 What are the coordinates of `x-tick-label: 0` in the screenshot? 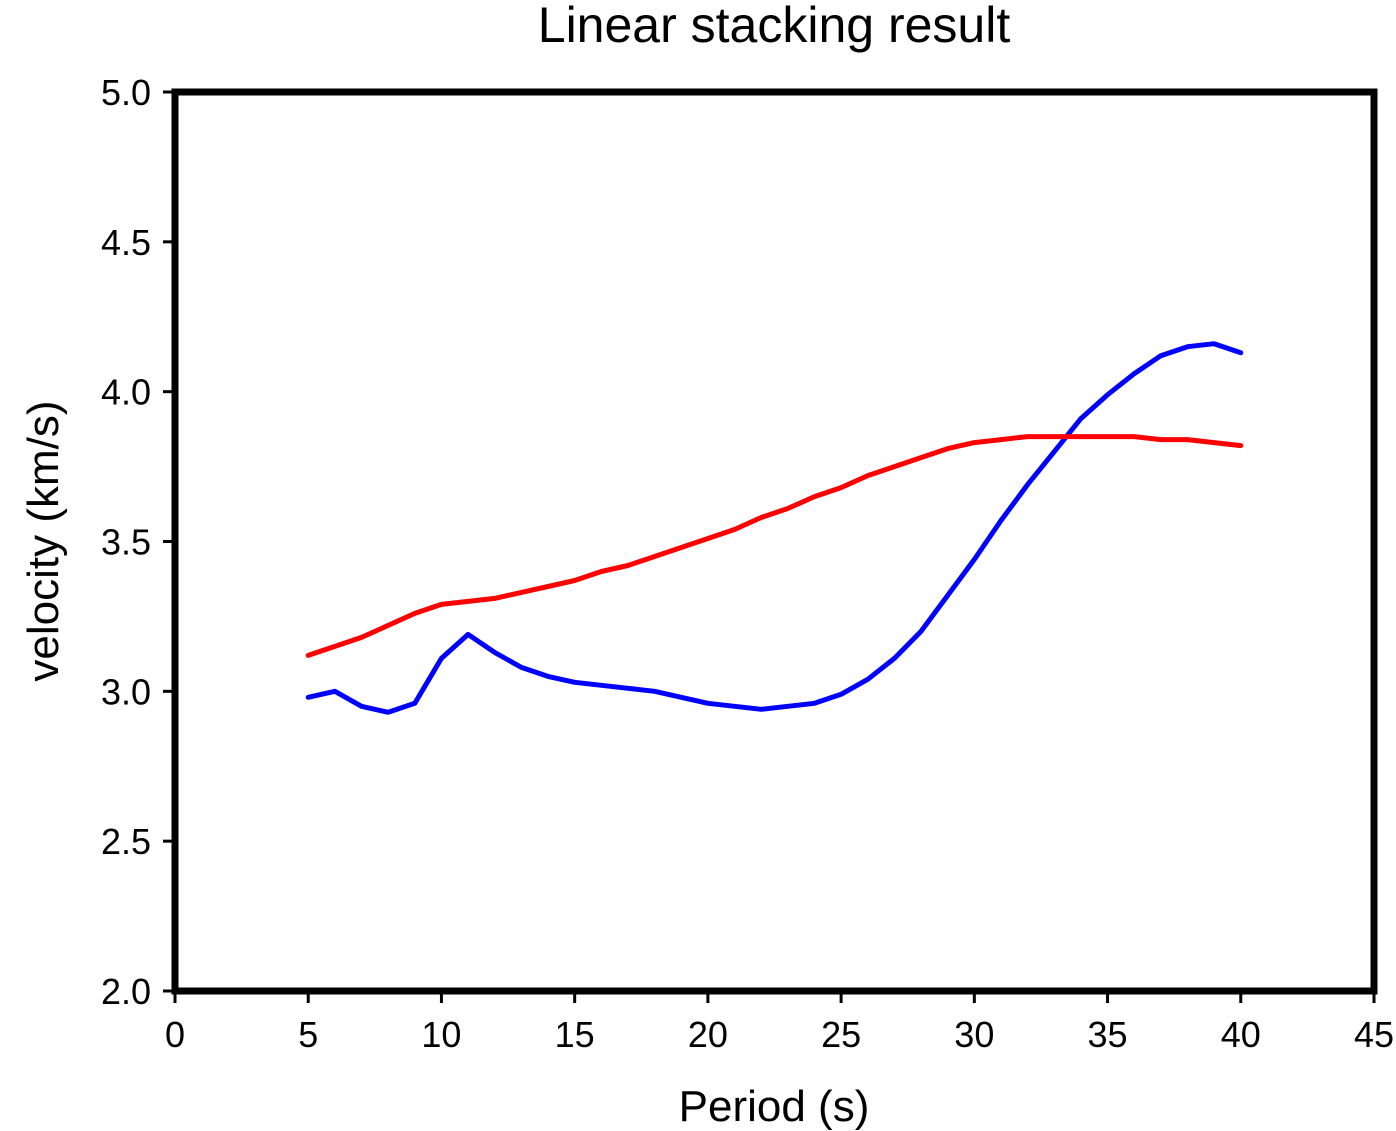 It's located at (175, 1034).